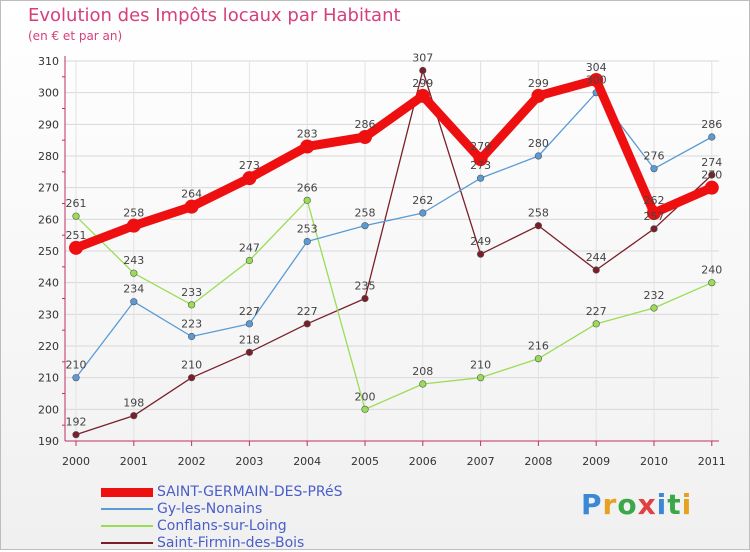  What do you see at coordinates (711, 162) in the screenshot?
I see `data-label: 274` at bounding box center [711, 162].